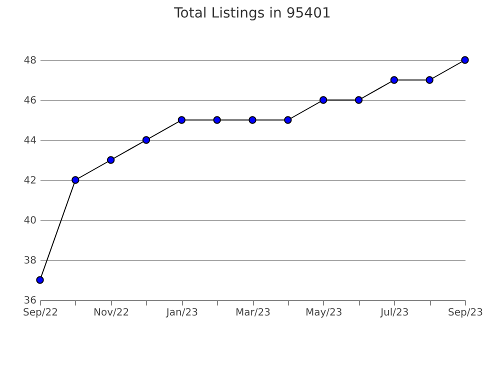  What do you see at coordinates (40, 313) in the screenshot?
I see `x-tick-label: Sep/22` at bounding box center [40, 313].